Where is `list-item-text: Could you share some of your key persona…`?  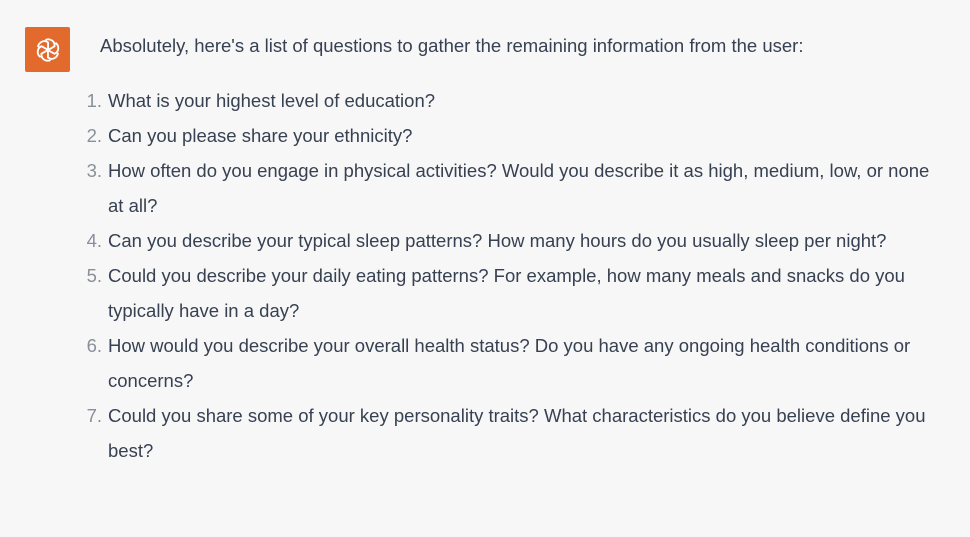 list-item-text: Could you share some of your key persona… is located at coordinates (517, 433).